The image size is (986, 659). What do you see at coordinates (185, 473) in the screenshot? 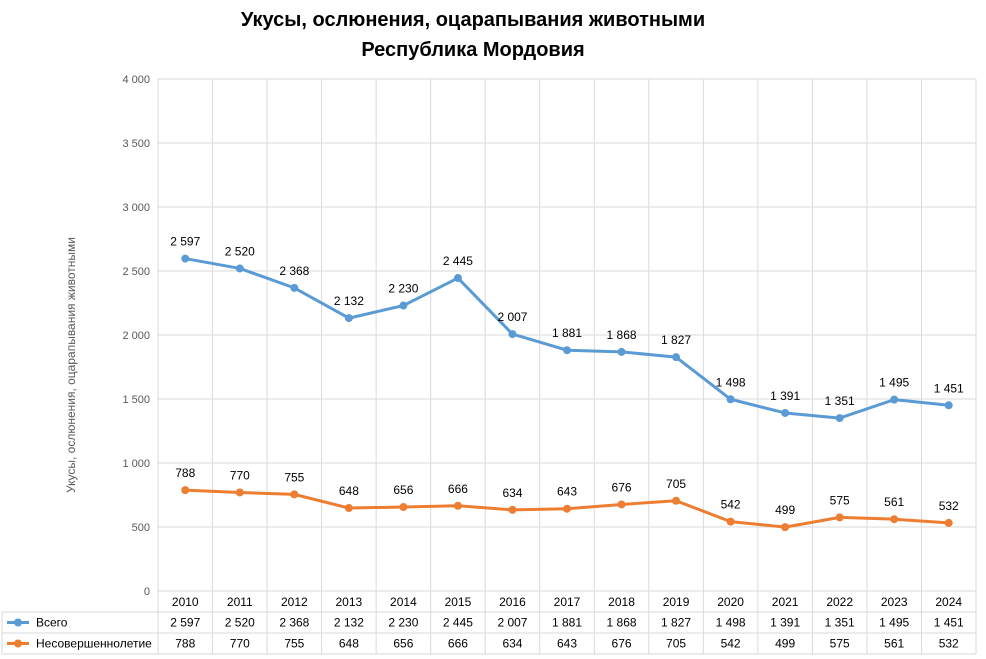
I see `data-label: 788` at bounding box center [185, 473].